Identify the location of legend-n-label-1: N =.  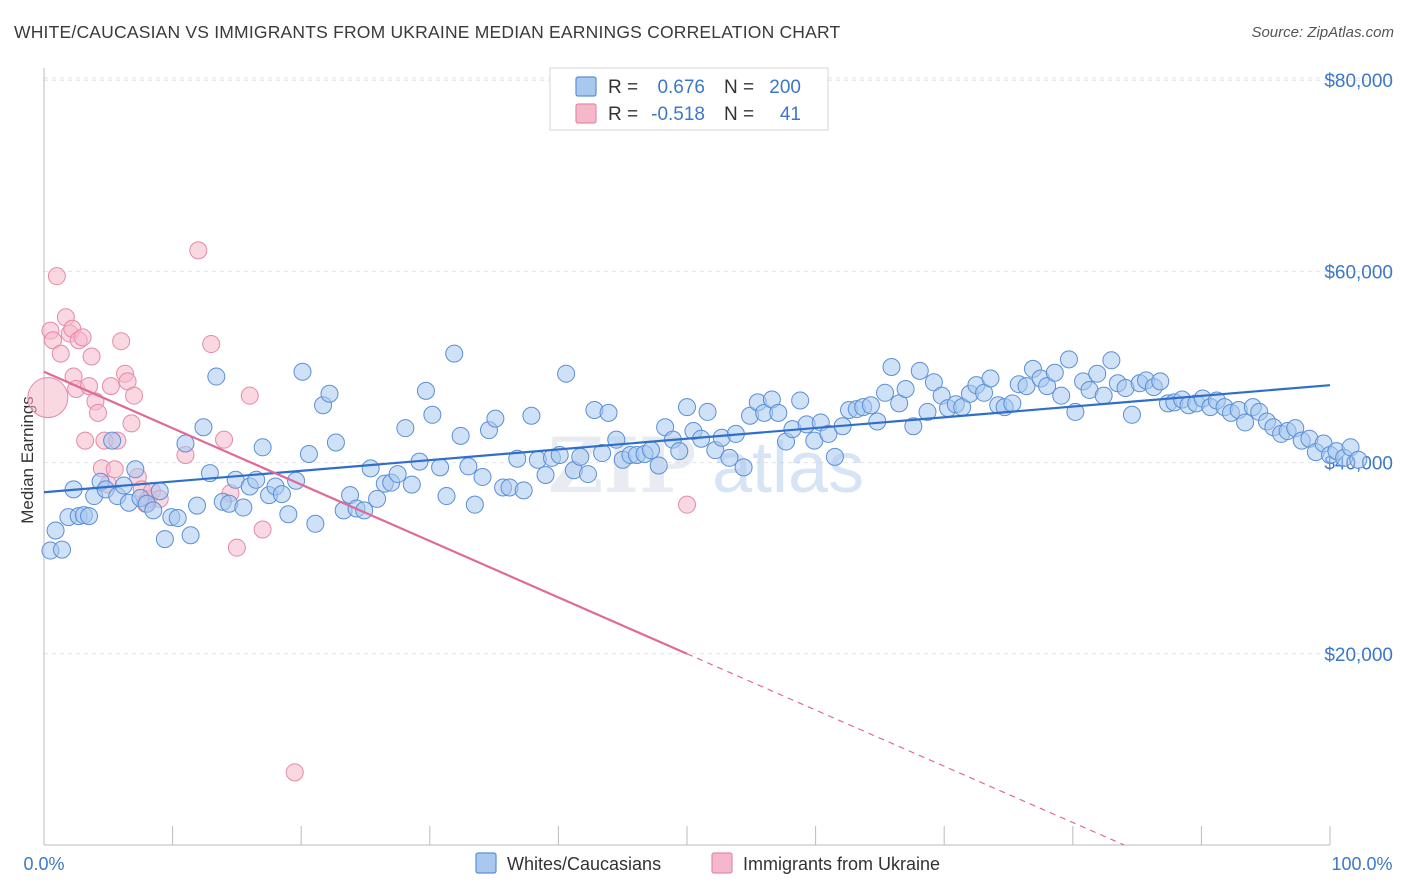
(739, 87).